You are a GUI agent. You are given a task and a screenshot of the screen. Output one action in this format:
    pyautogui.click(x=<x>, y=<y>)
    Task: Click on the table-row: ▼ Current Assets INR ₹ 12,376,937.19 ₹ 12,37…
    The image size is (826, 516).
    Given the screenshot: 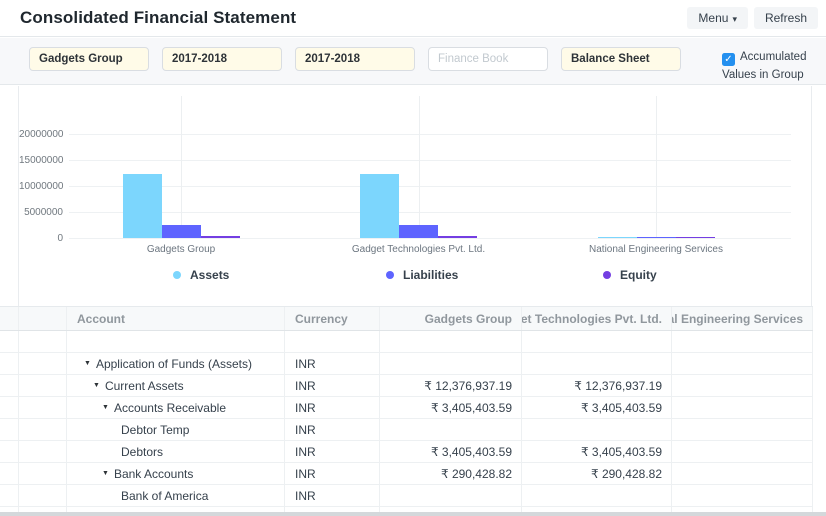 What is the action you would take?
    pyautogui.click(x=406, y=386)
    